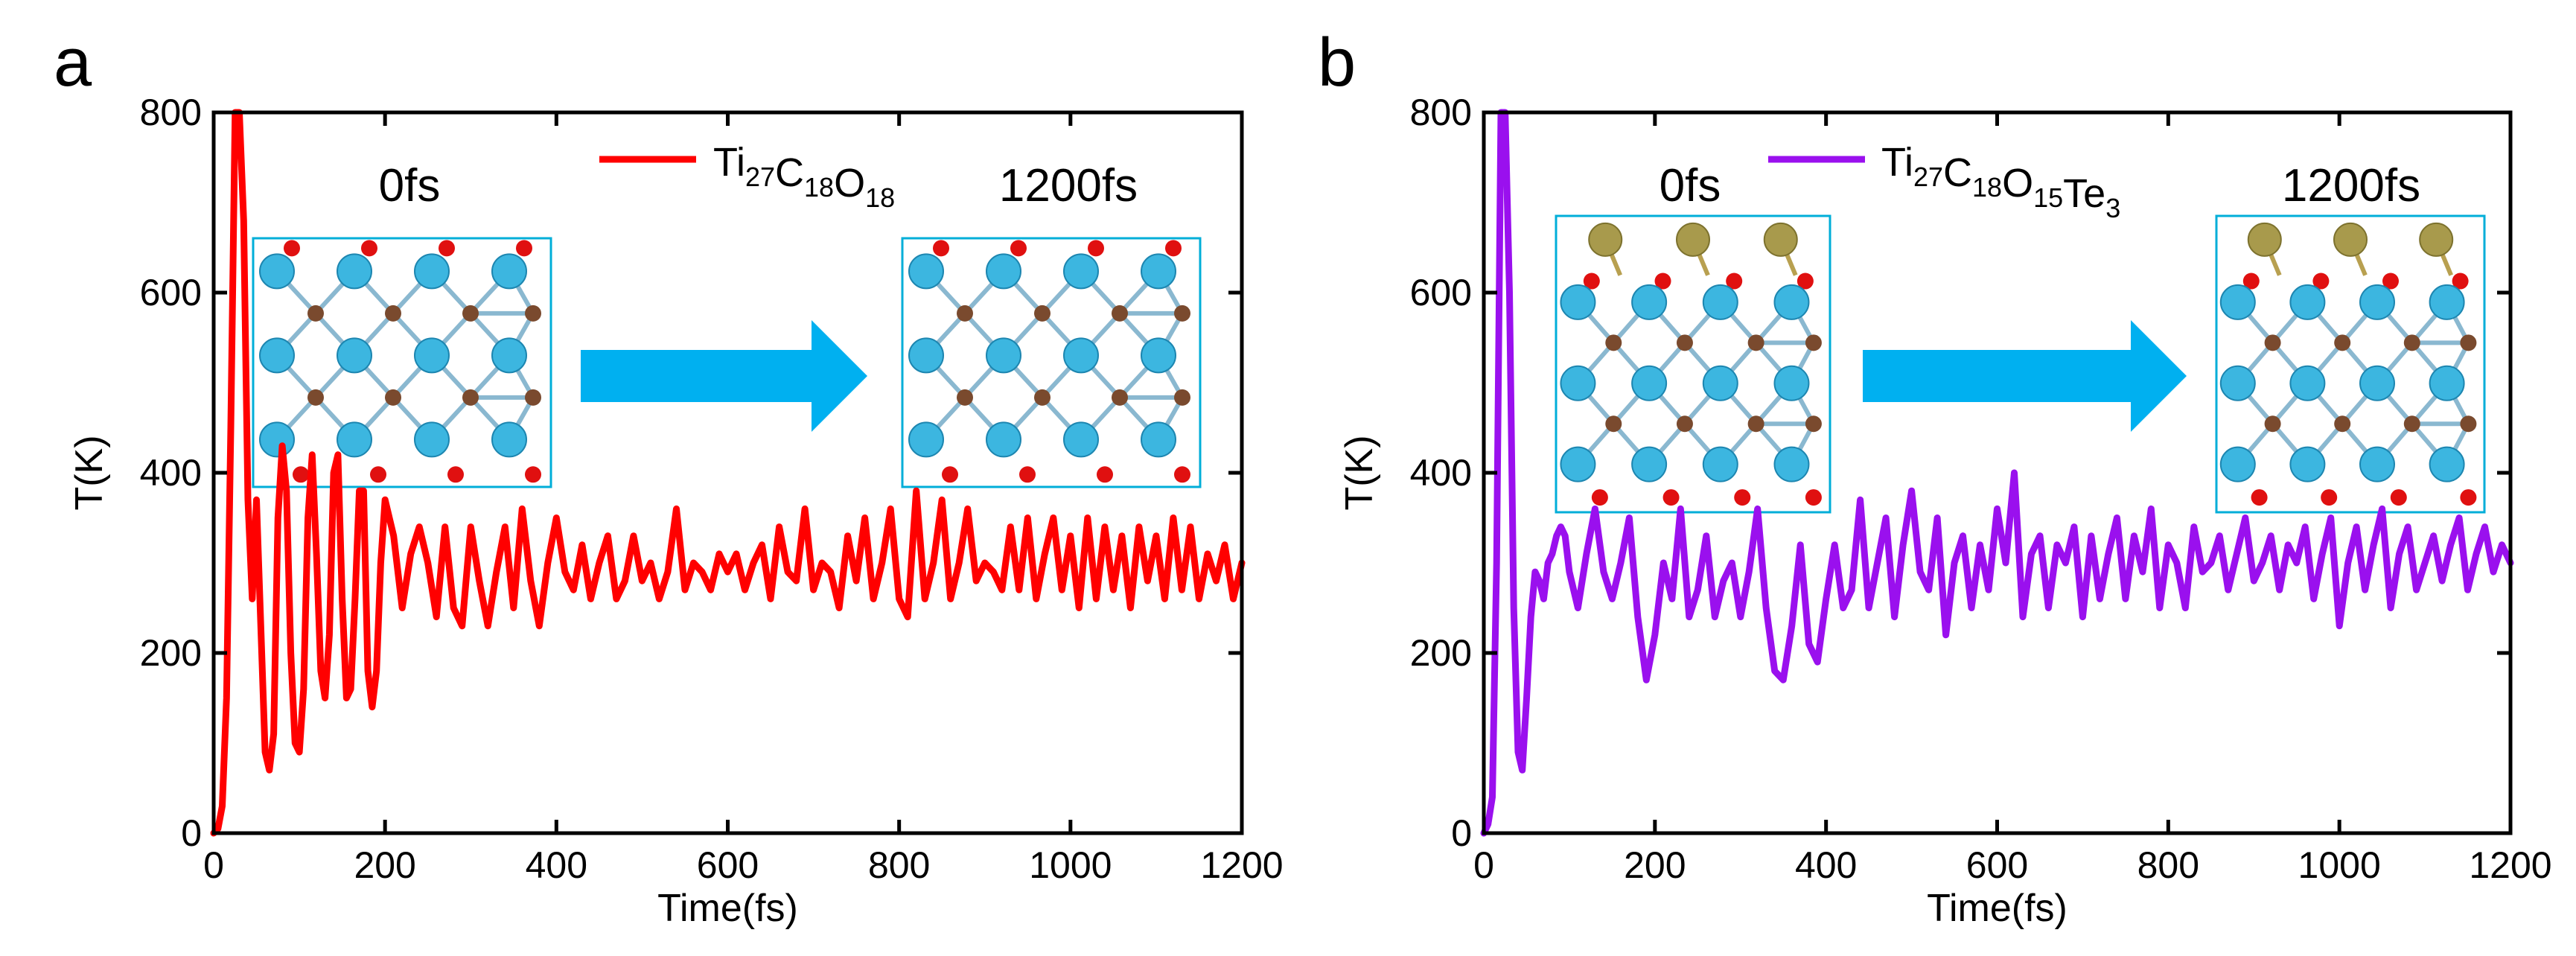 The height and width of the screenshot is (956, 2576). I want to click on panel-letter: b, so click(1337, 63).